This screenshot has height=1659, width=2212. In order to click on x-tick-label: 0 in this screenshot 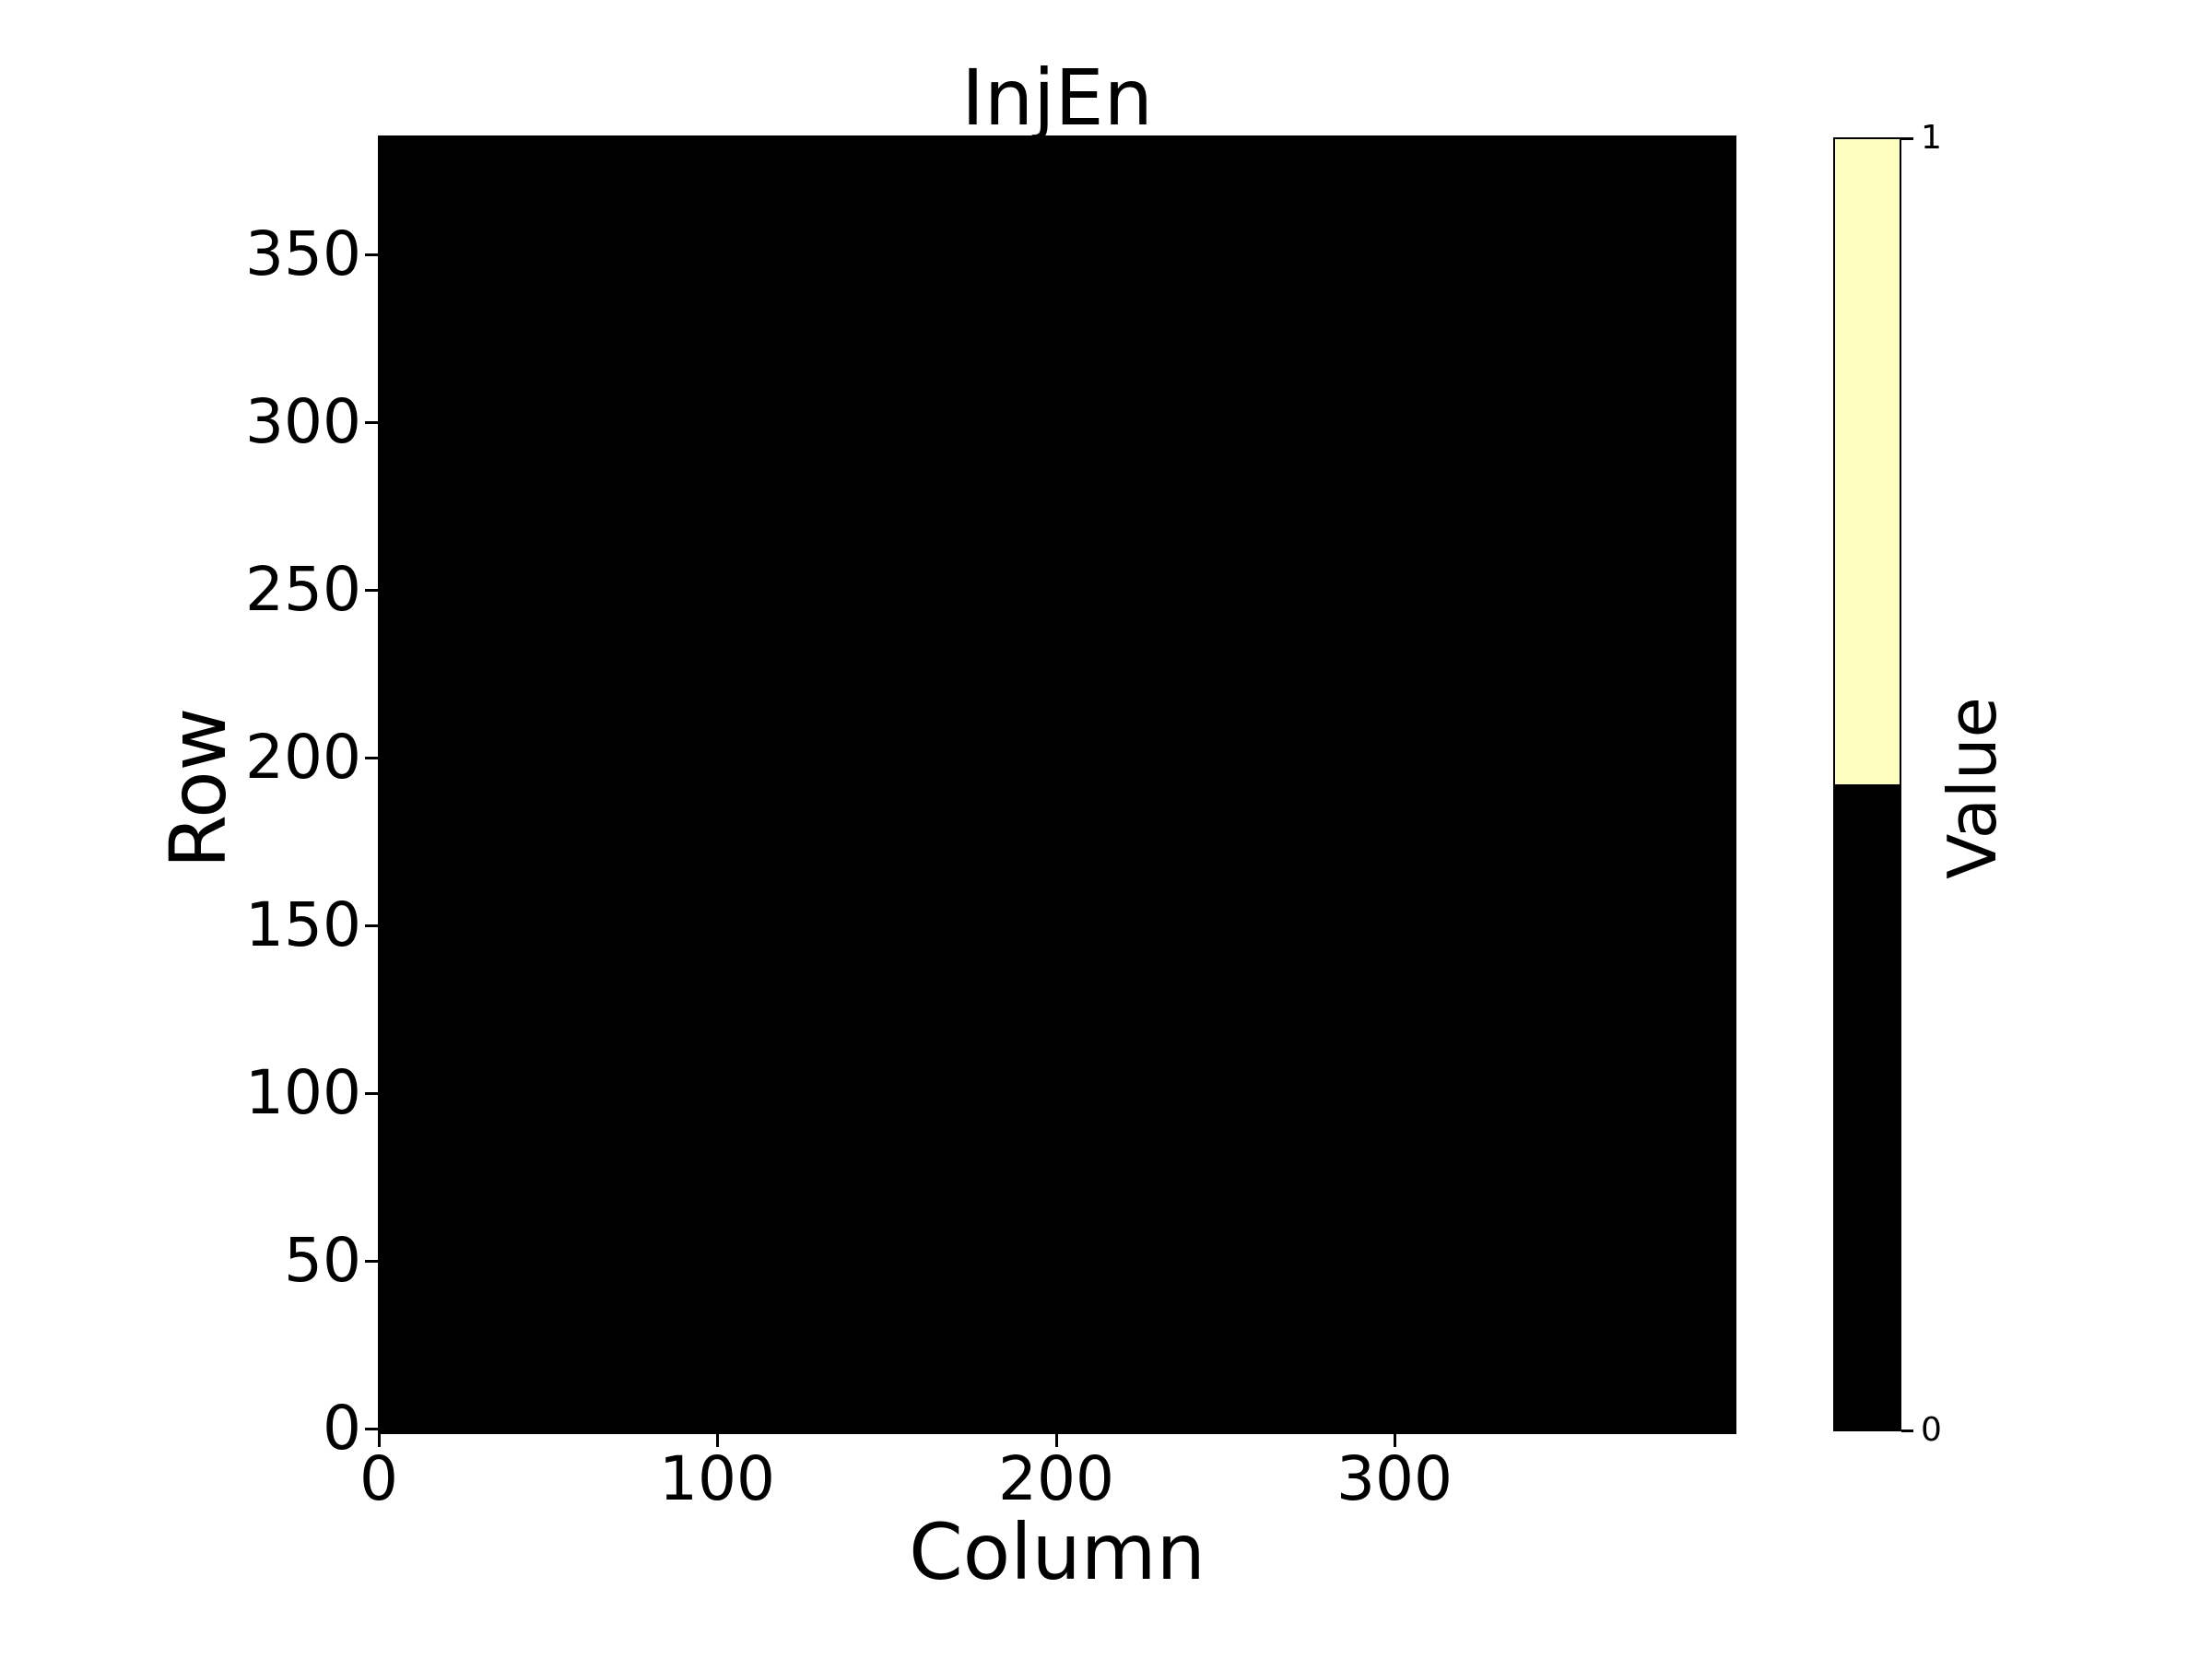, I will do `click(378, 1478)`.